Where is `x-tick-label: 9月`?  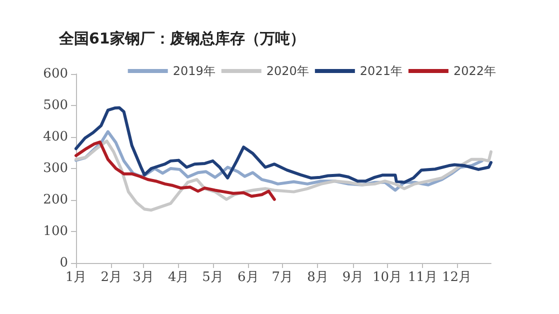
x-tick-label: 9月 is located at coordinates (353, 277).